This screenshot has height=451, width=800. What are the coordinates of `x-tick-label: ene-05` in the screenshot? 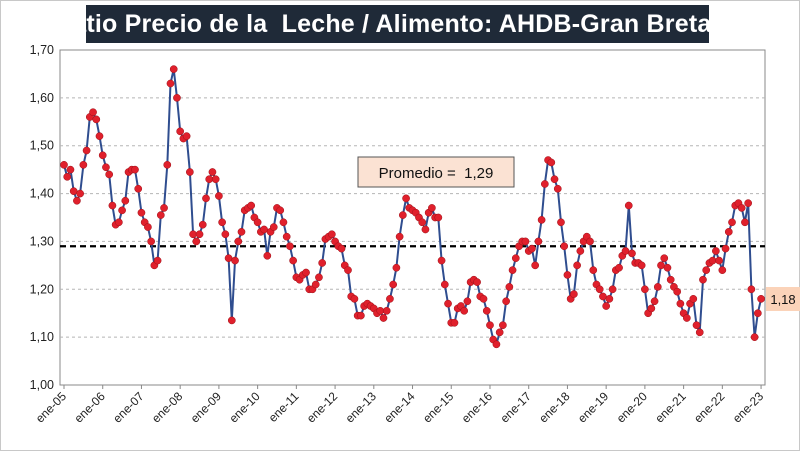 It's located at (51, 407).